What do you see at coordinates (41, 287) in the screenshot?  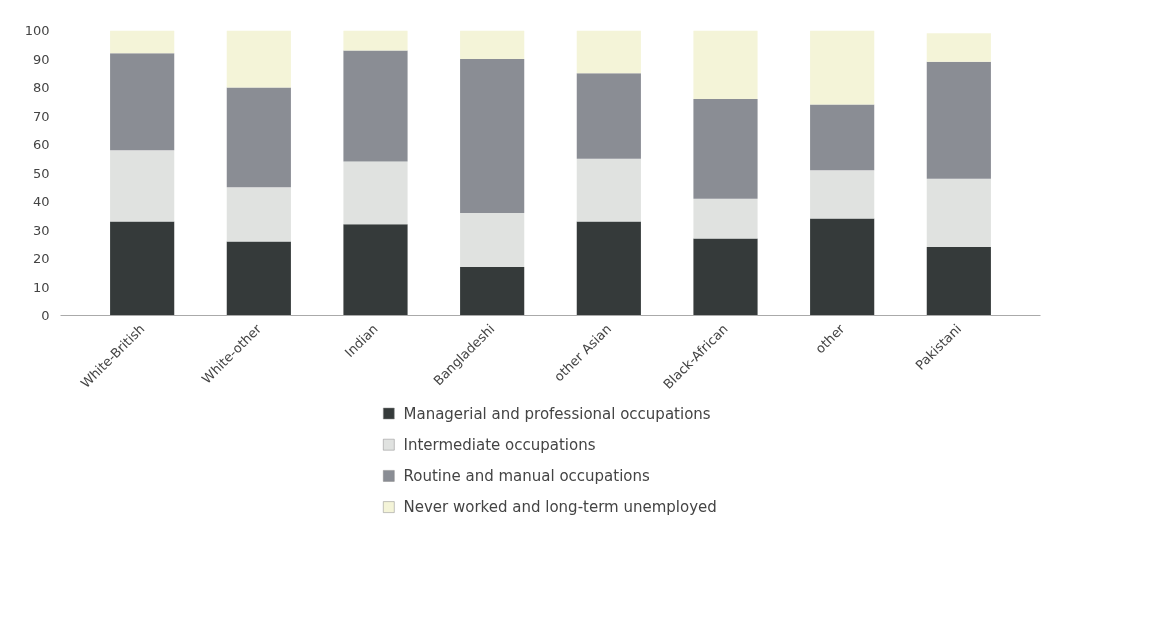 I see `y-tick-label: 10` at bounding box center [41, 287].